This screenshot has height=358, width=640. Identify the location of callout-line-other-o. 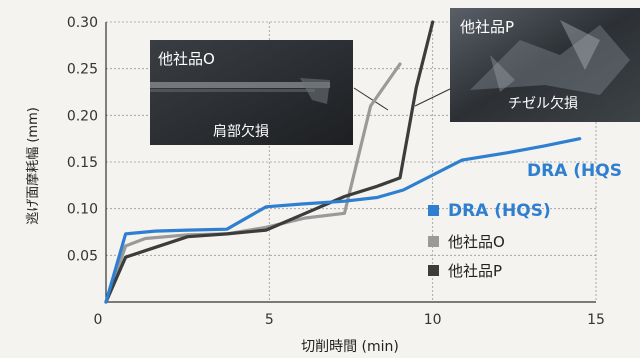
(371, 99).